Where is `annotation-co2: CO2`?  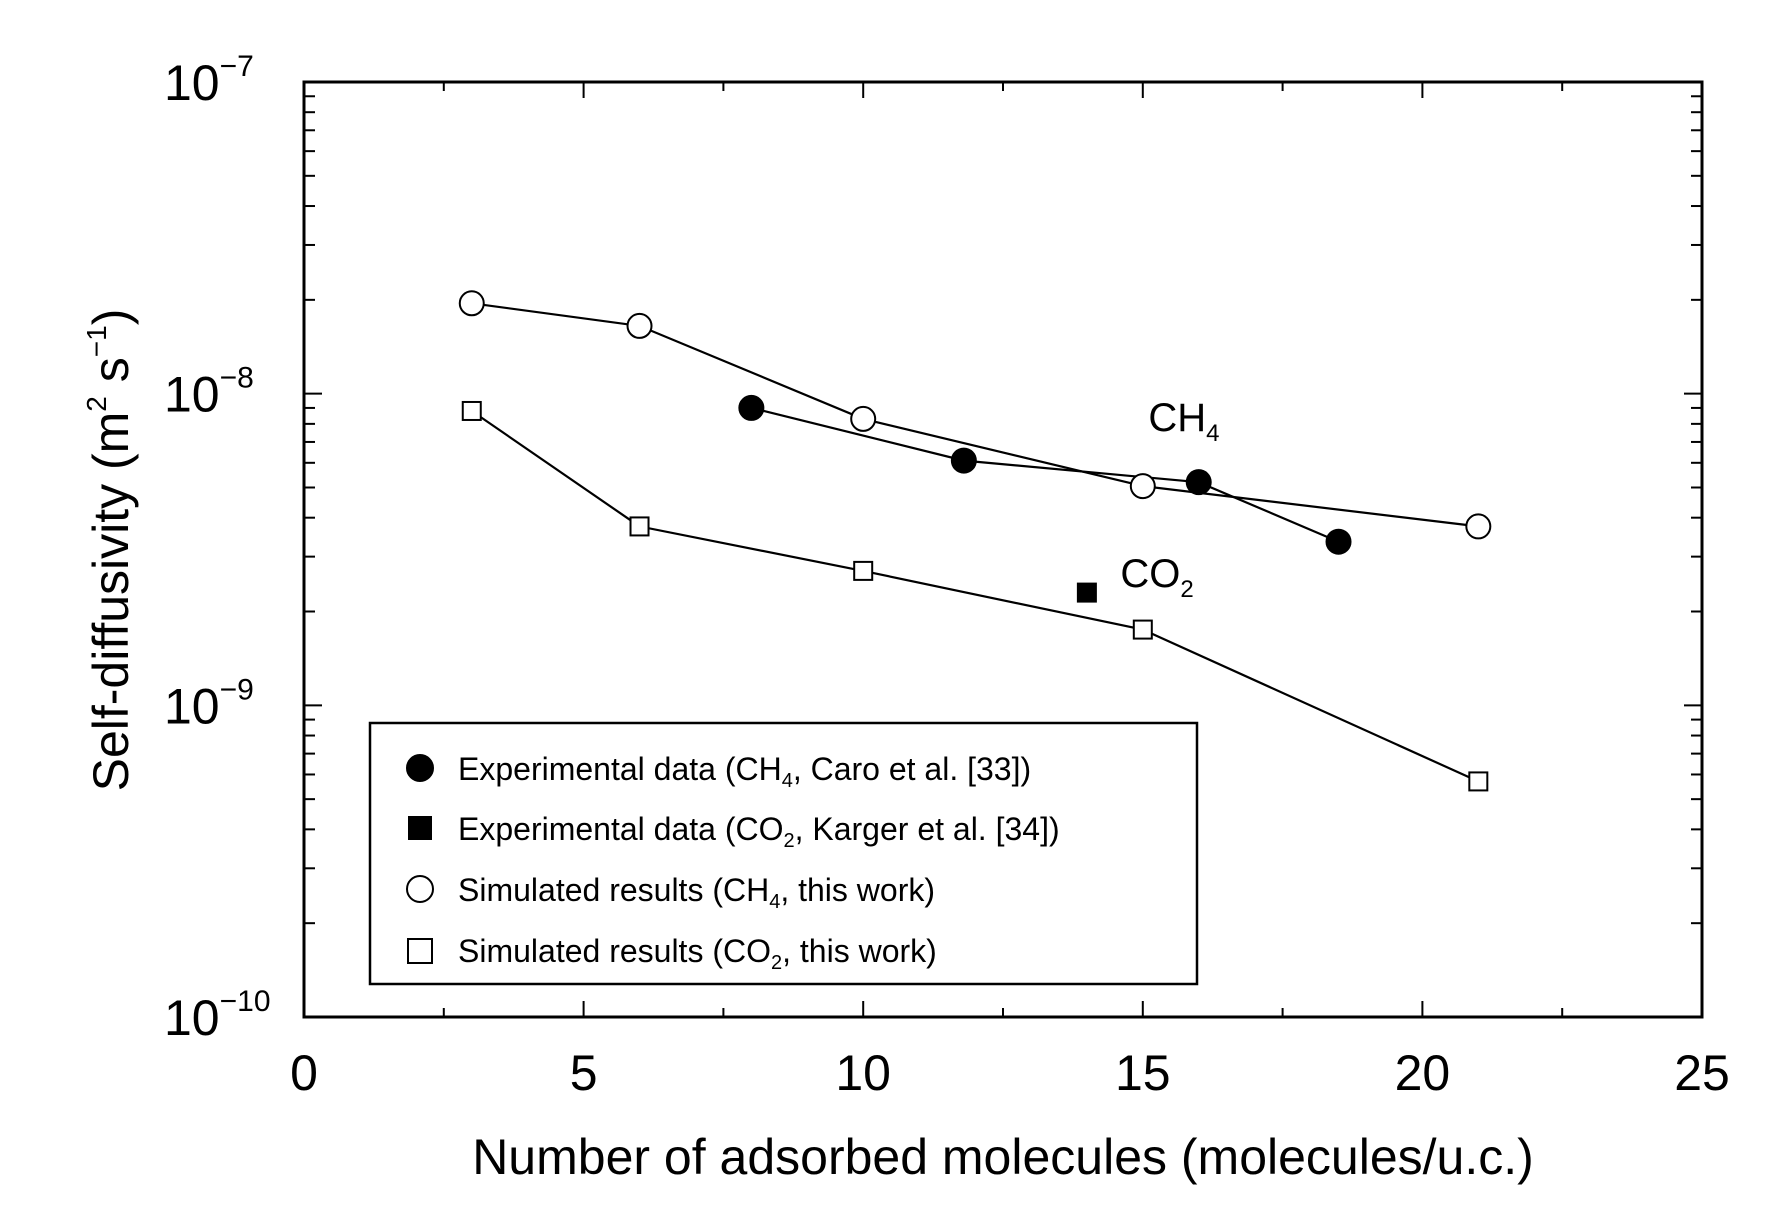 annotation-co2: CO2 is located at coordinates (1156, 577).